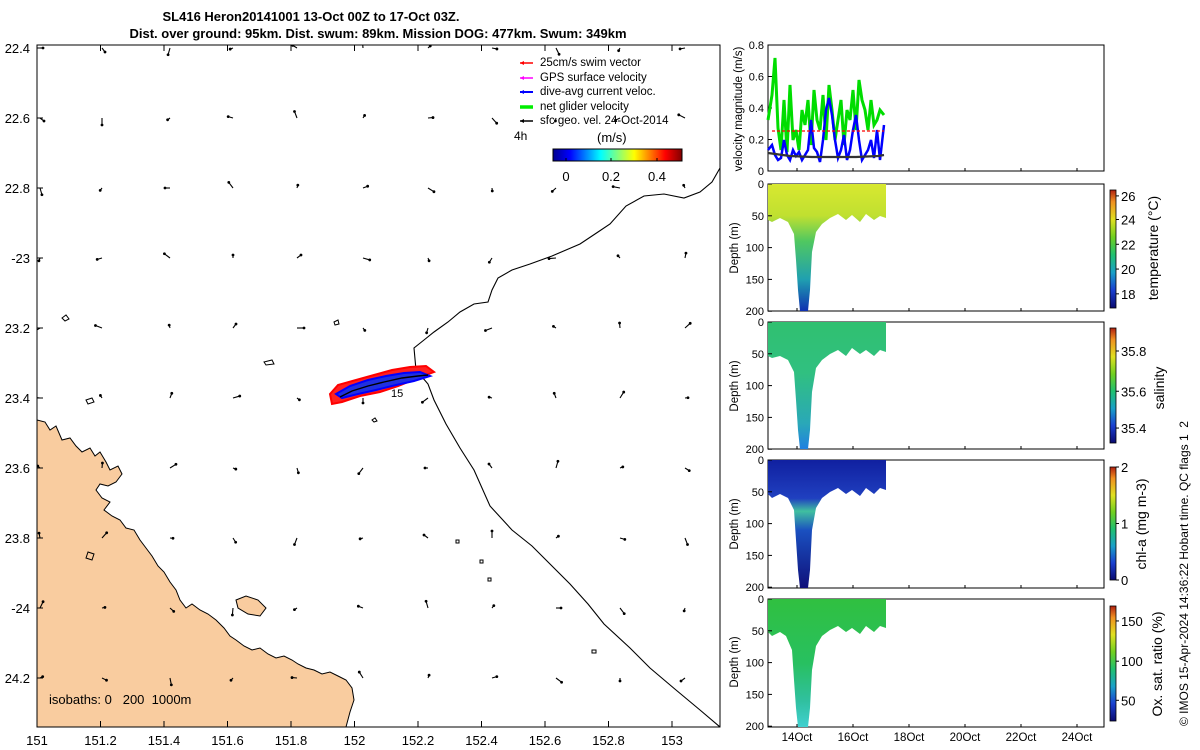 The height and width of the screenshot is (750, 1200). What do you see at coordinates (1113, 523) in the screenshot?
I see `chl-cbar` at bounding box center [1113, 523].